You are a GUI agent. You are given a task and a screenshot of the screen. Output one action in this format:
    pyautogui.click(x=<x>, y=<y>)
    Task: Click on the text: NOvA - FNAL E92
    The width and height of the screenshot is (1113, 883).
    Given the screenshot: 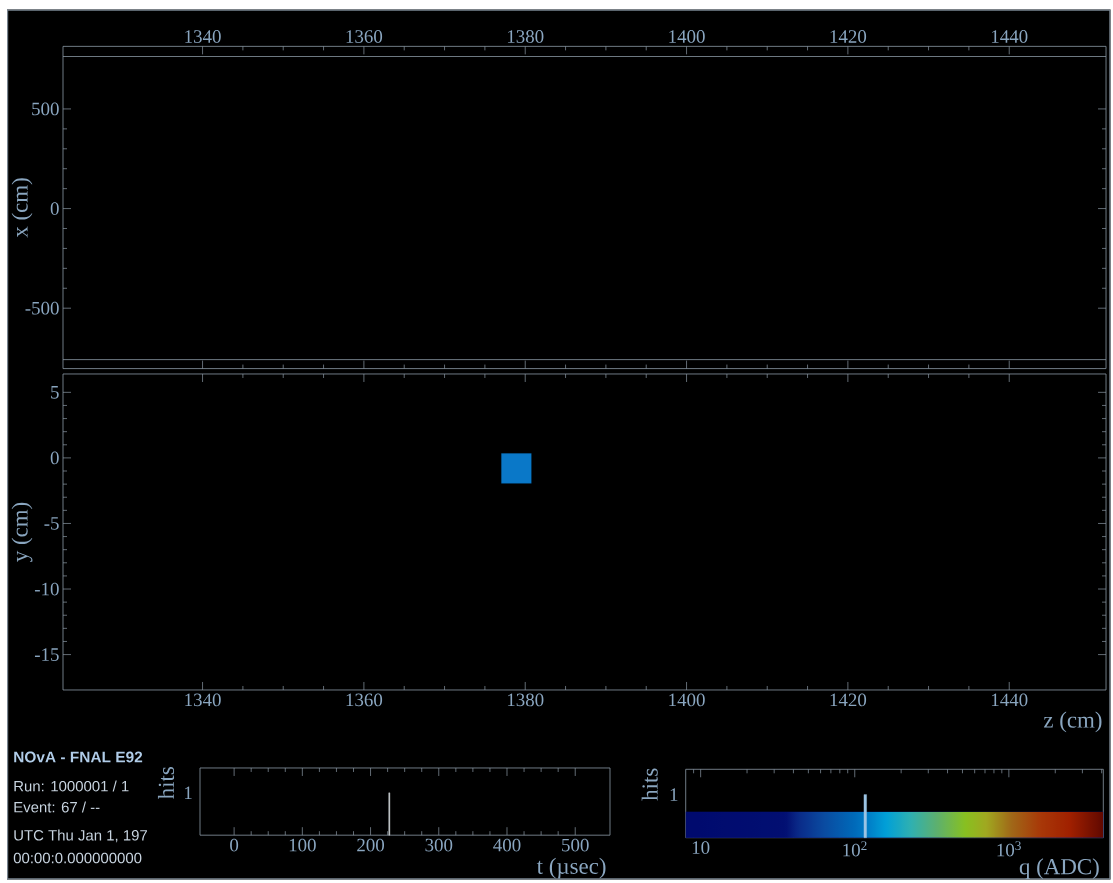 What is the action you would take?
    pyautogui.click(x=78, y=757)
    